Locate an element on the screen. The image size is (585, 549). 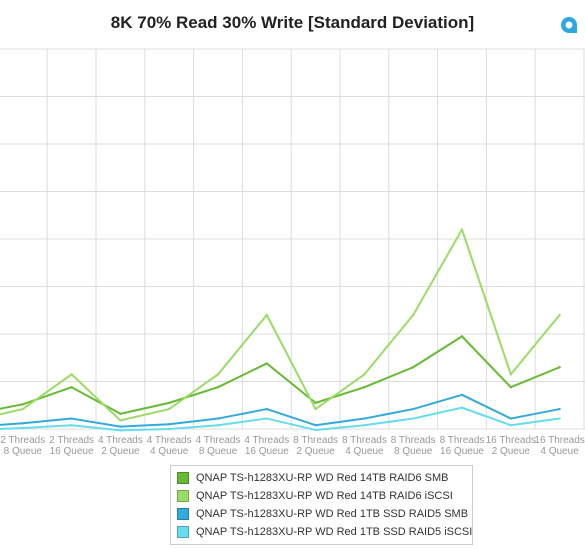
x-tick-label: 4 Threads 8 Queue is located at coordinates (218, 446).